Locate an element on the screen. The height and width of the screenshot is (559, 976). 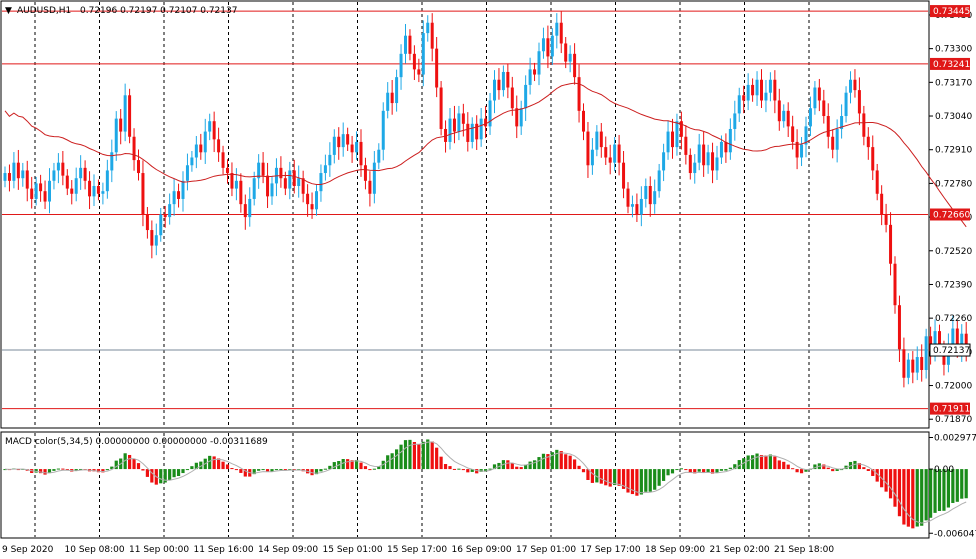
x-tick-label: 15 Sep 01:00 is located at coordinates (353, 550).